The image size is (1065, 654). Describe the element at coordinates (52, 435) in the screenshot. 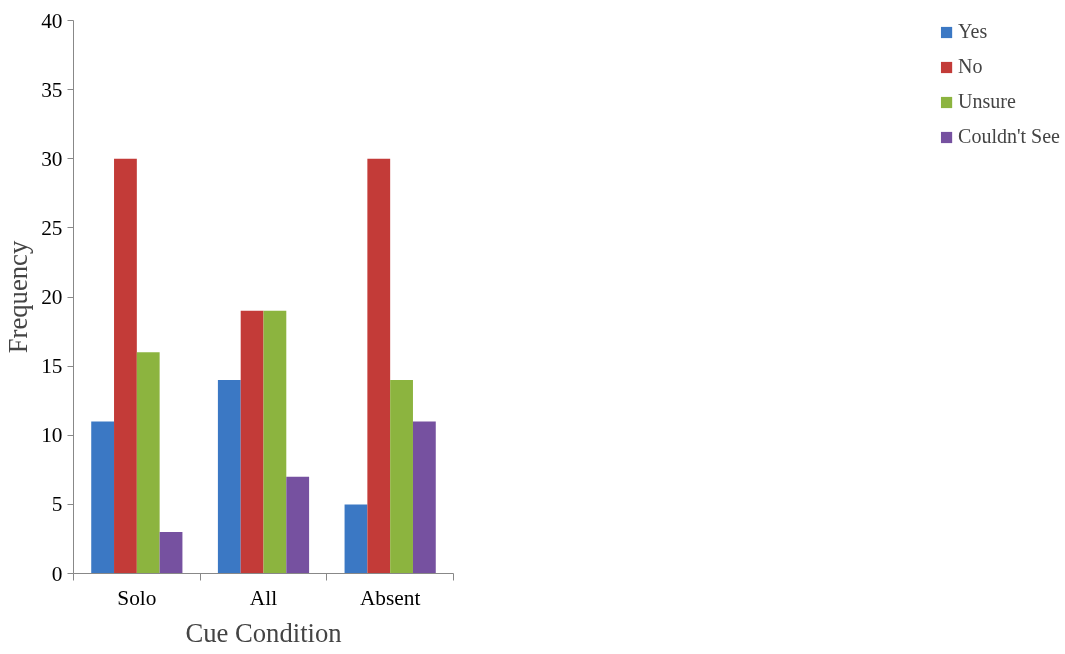

I see `y-tick-label: 10` at that location.